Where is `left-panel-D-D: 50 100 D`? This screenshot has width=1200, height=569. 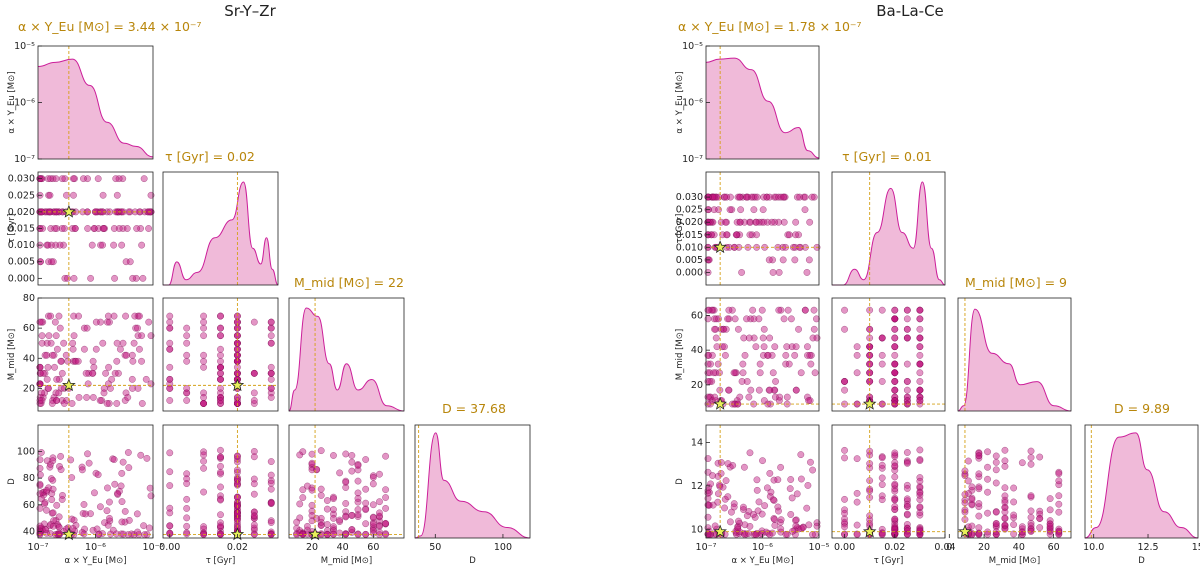 left-panel-D-D: 50 100 D is located at coordinates (472, 495).